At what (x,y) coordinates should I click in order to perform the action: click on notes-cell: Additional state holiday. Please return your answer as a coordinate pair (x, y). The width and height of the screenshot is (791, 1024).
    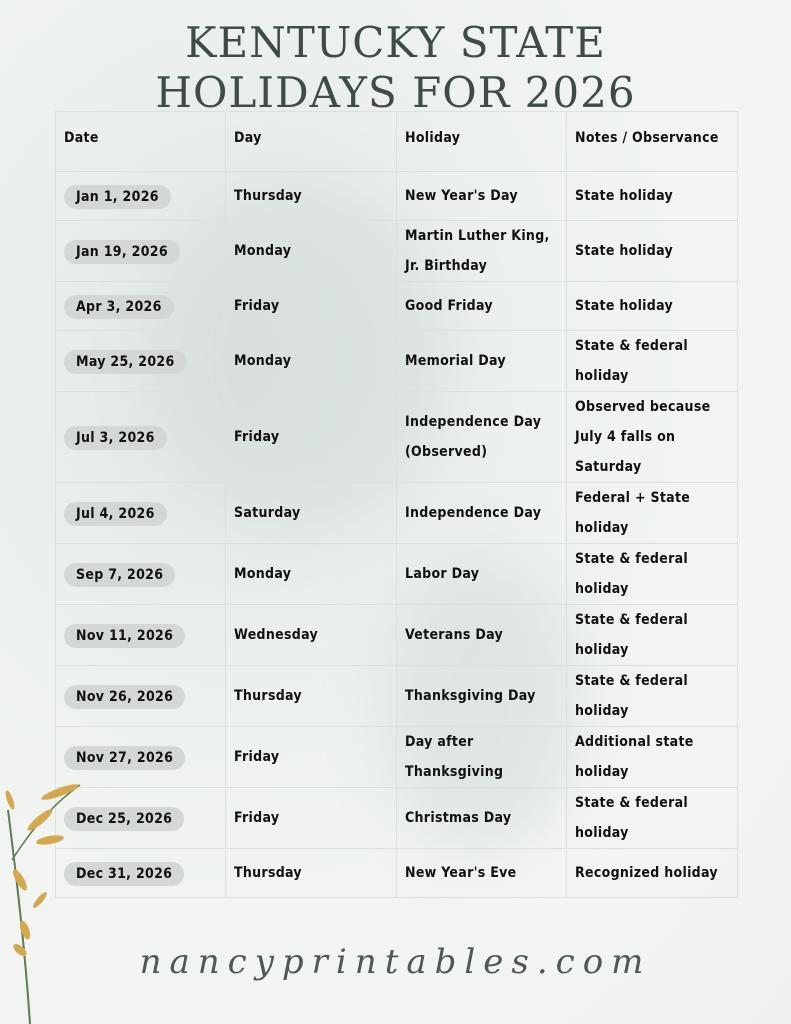
    Looking at the image, I should click on (652, 757).